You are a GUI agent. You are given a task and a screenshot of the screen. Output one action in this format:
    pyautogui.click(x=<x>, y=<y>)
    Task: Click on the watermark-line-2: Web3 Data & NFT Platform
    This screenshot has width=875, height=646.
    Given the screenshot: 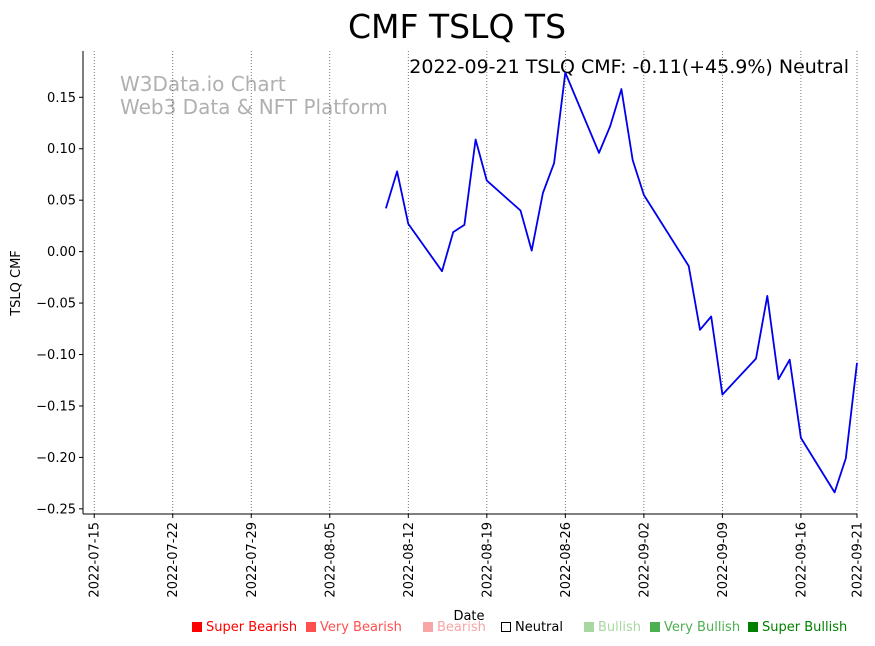 What is the action you would take?
    pyautogui.click(x=254, y=107)
    